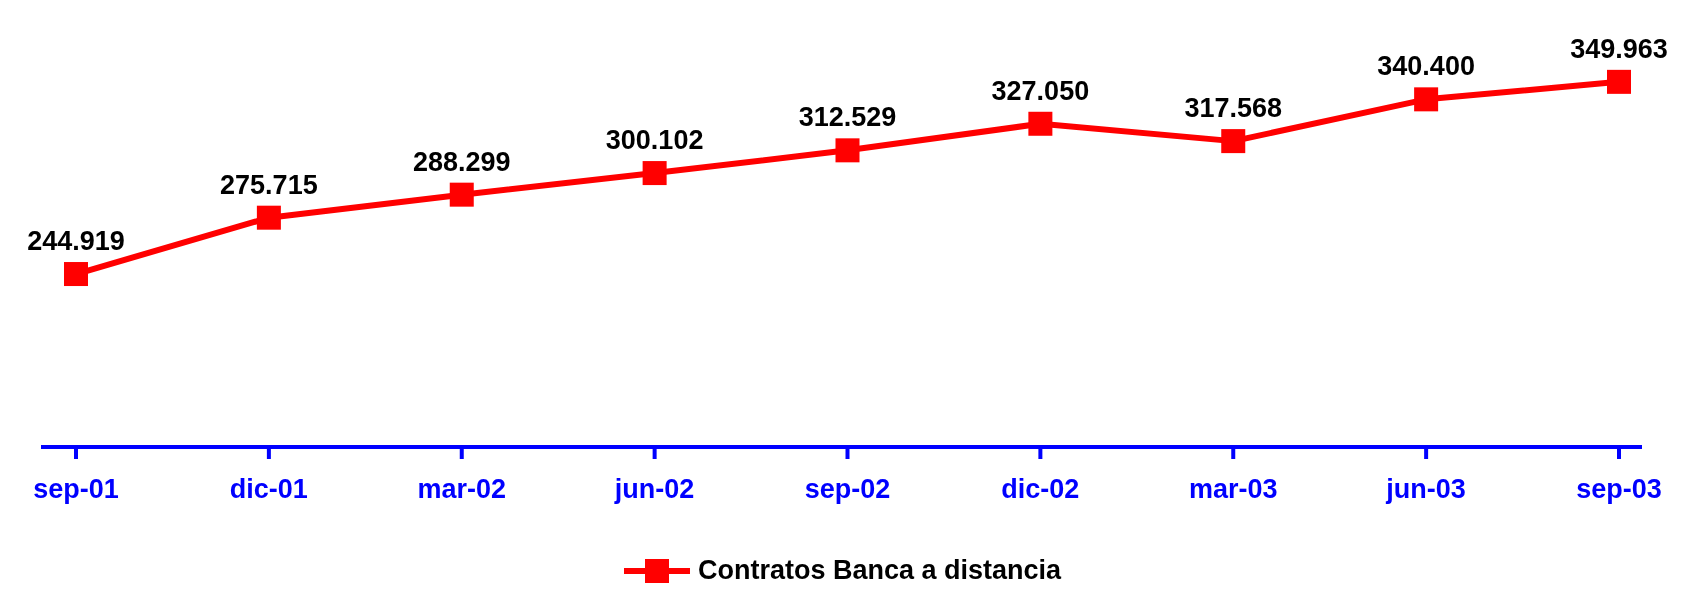 Image resolution: width=1686 pixels, height=598 pixels. Describe the element at coordinates (1426, 66) in the screenshot. I see `data-label: 340.400` at that location.